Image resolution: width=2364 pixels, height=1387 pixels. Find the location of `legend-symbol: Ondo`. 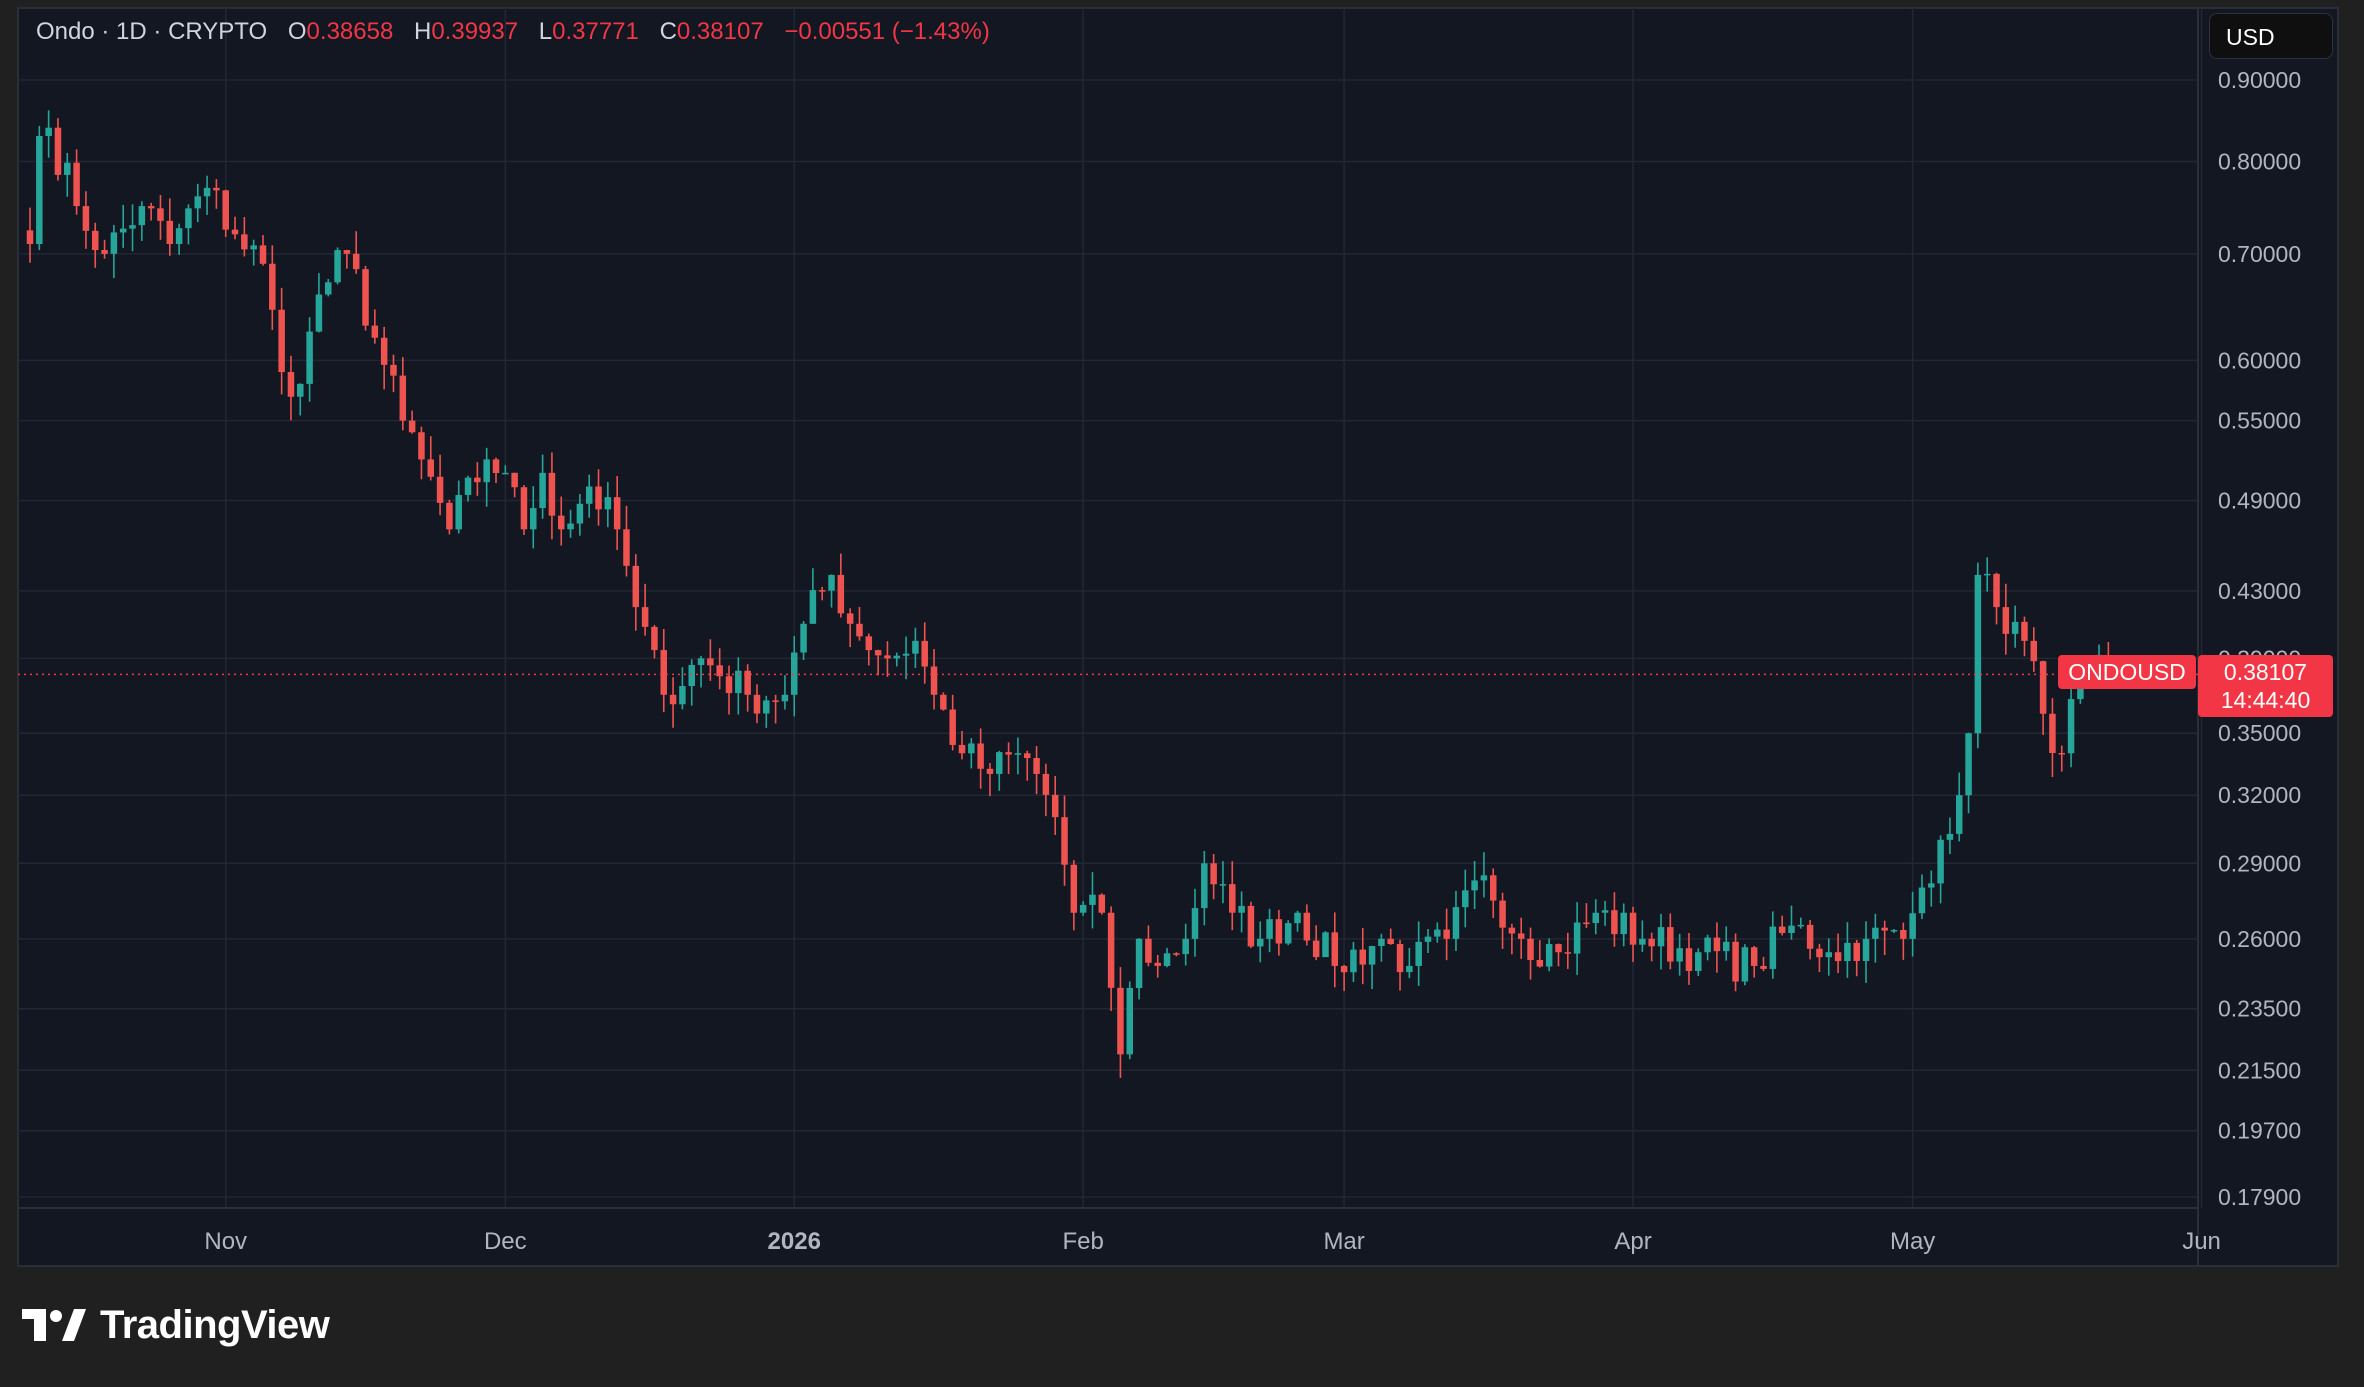

legend-symbol: Ondo is located at coordinates (65, 31).